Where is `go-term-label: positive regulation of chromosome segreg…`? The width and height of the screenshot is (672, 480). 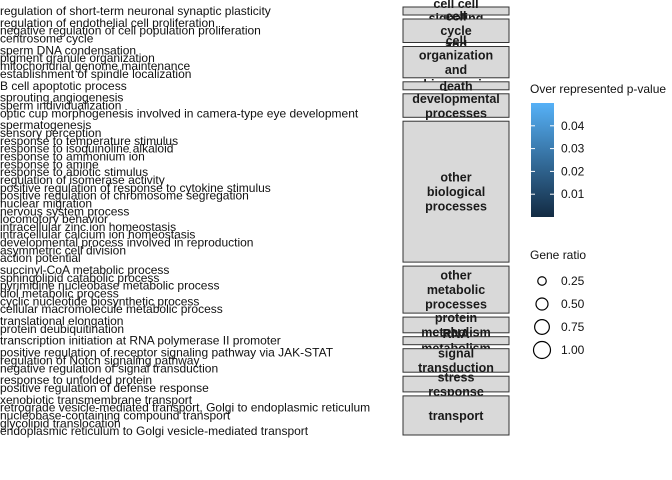 go-term-label: positive regulation of chromosome segreg… is located at coordinates (124, 196).